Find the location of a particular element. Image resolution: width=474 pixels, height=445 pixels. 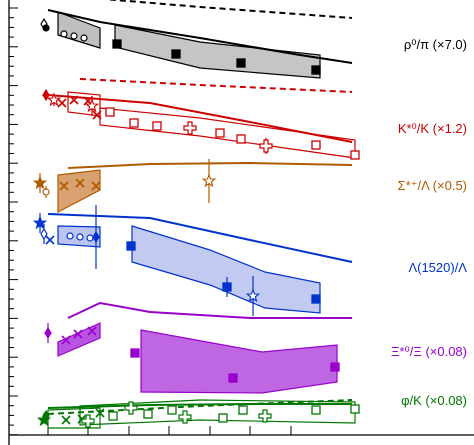

phi-k-label: φ/K (×0.08) is located at coordinates (434, 400).